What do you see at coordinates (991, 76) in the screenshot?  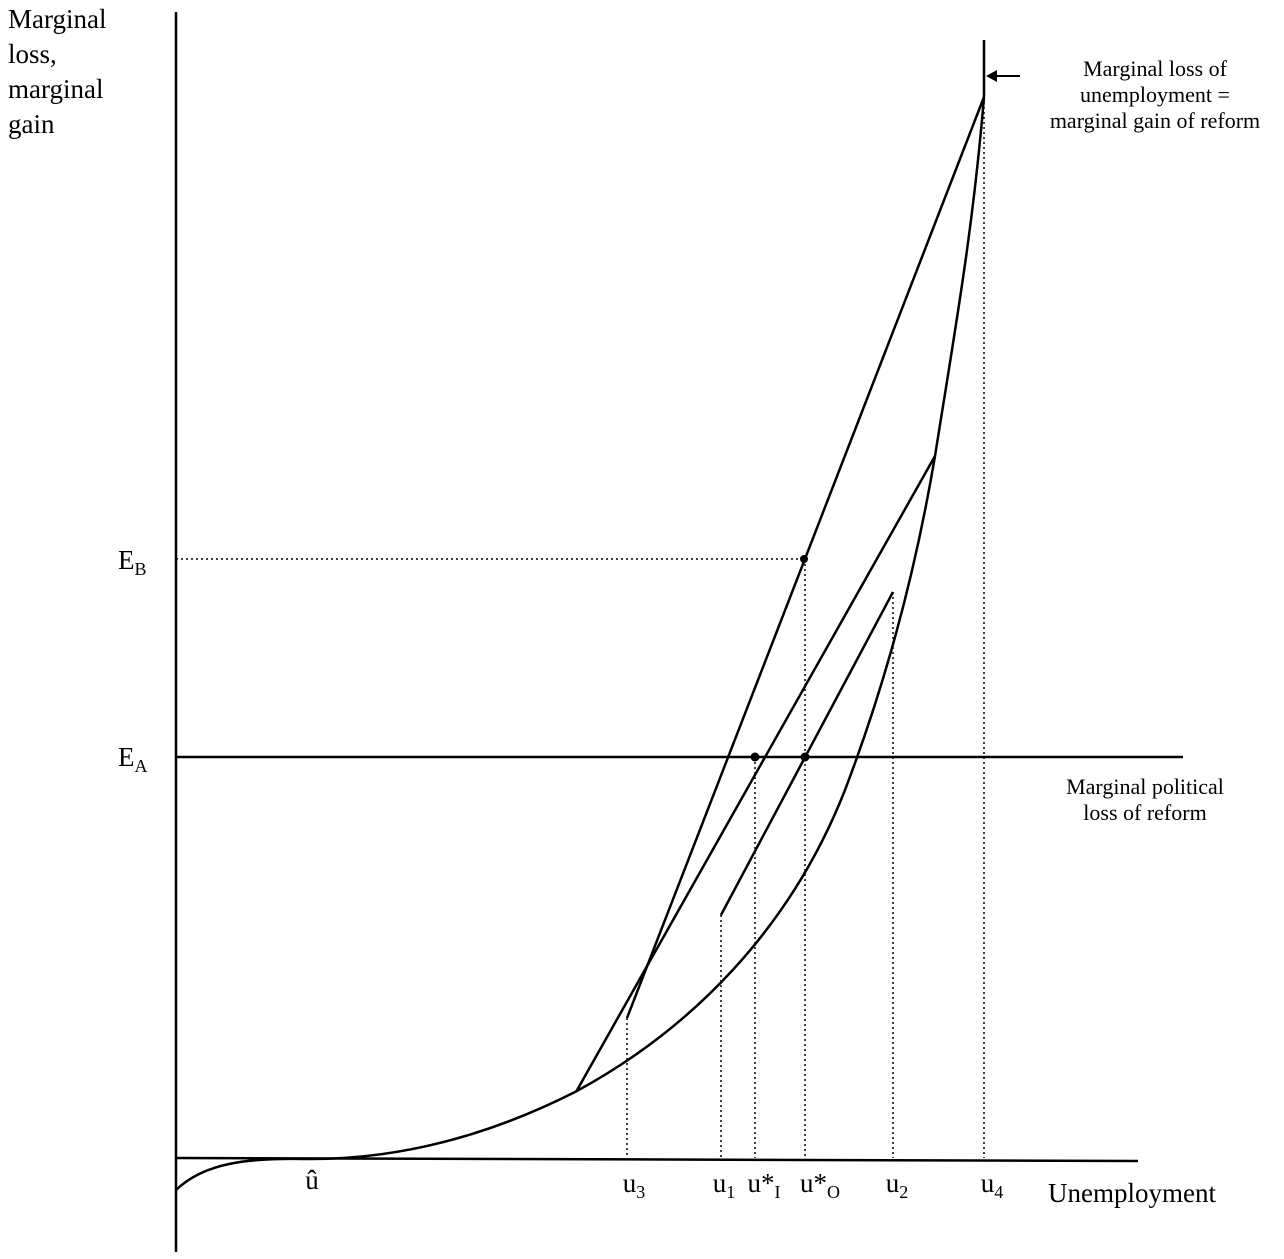 I see `annotation-arrow-head` at bounding box center [991, 76].